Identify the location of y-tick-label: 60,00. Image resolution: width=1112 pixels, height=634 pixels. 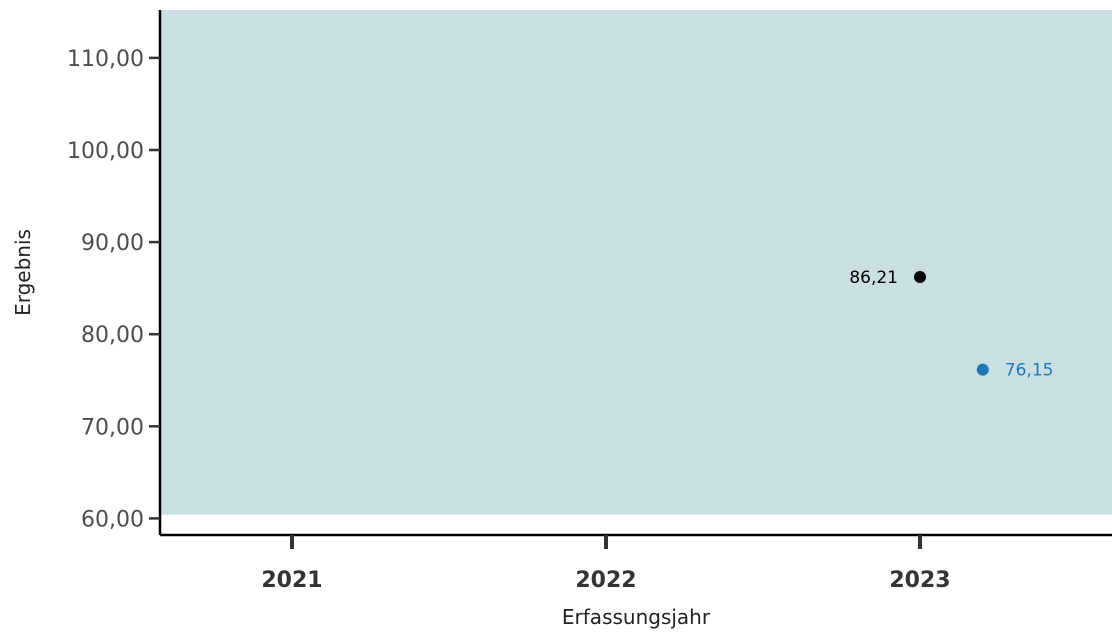
(112, 519).